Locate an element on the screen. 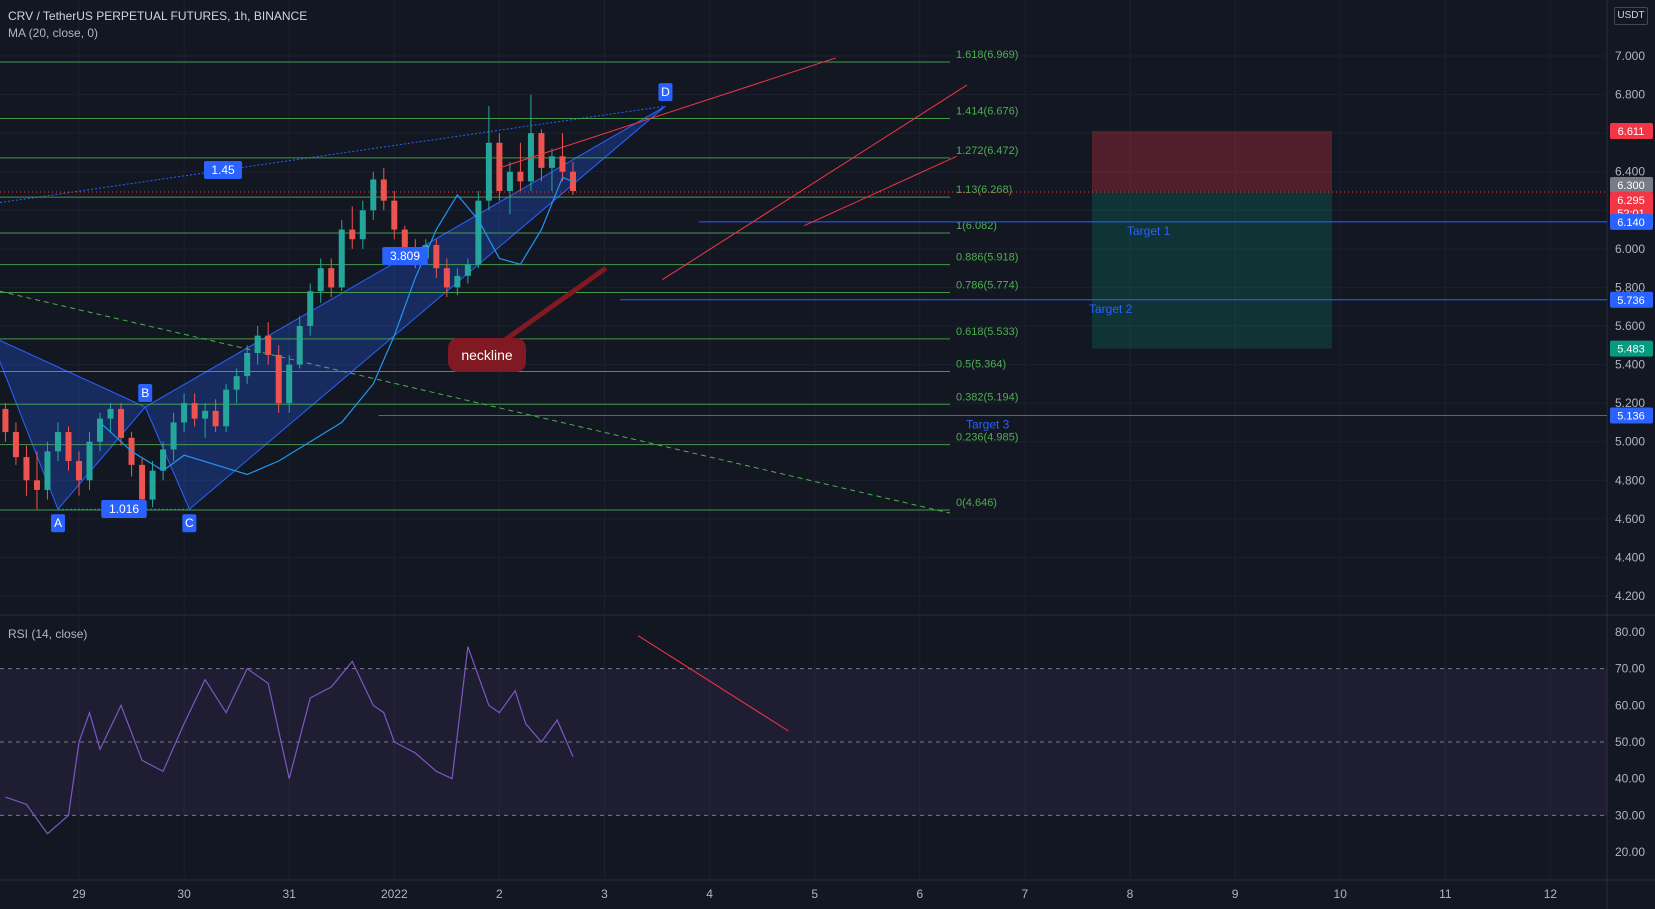 The height and width of the screenshot is (909, 1655). rsi-tick-label: 80.00 is located at coordinates (1630, 632).